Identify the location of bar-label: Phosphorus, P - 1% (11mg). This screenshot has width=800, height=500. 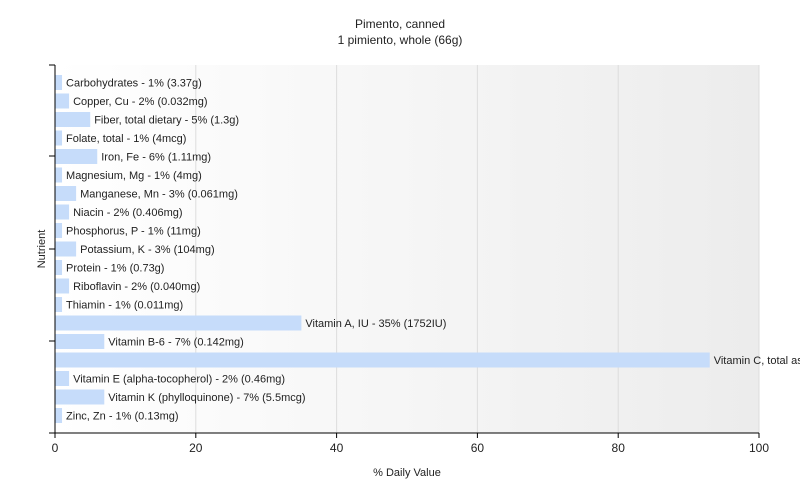
(133, 232).